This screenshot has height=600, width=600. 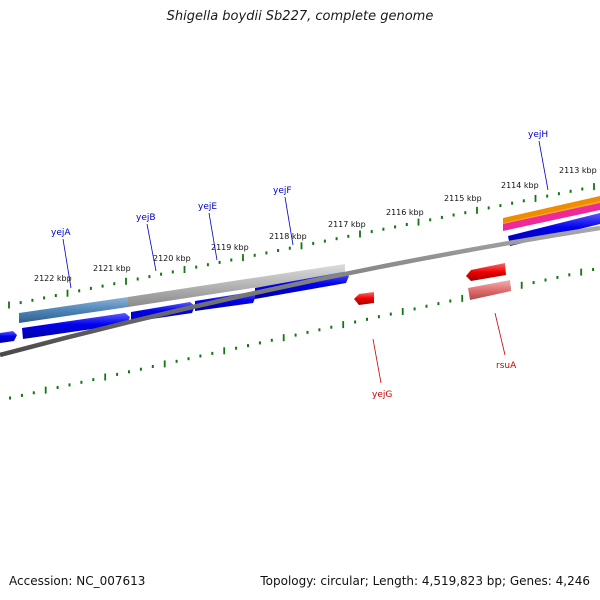 I want to click on cds-arrow-yejA, so click(x=76, y=326).